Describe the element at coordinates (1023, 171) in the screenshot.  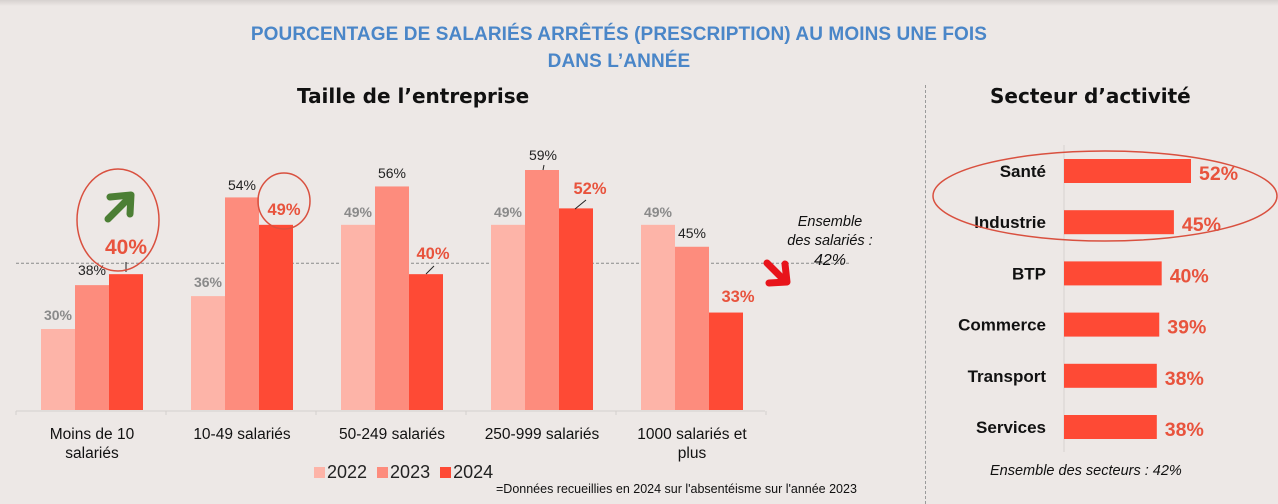
I see `sector-label: Santé` at that location.